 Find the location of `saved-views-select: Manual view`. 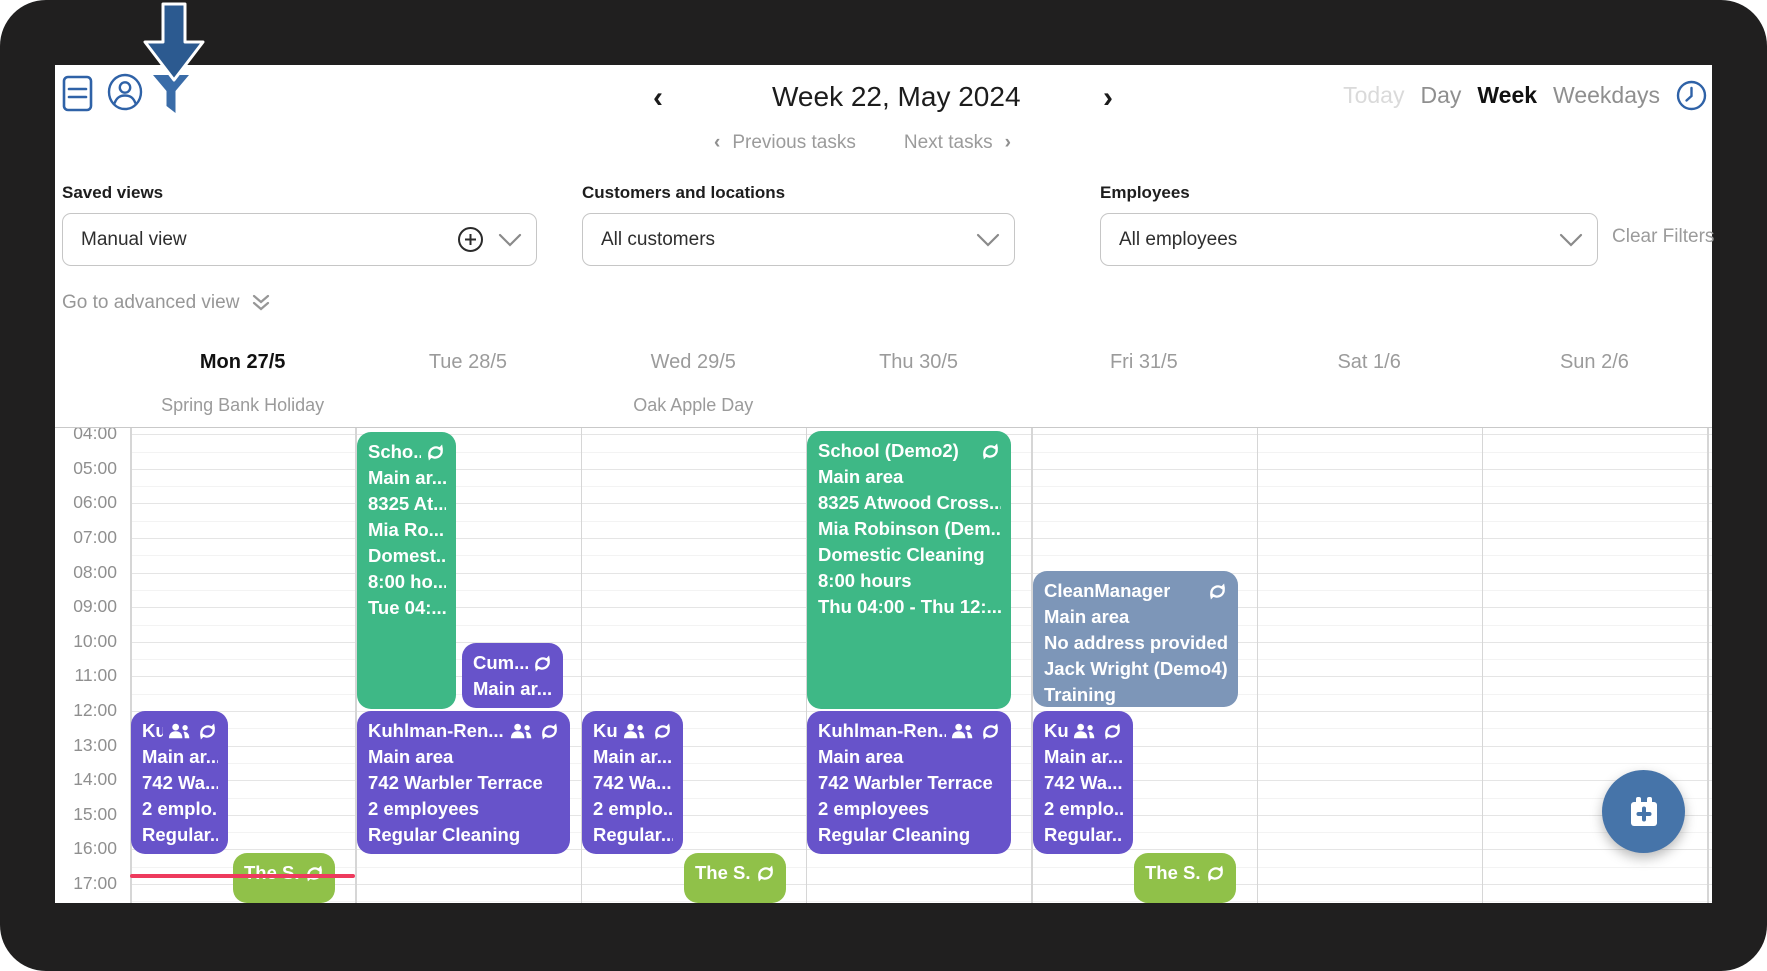

saved-views-select: Manual view is located at coordinates (299, 239).